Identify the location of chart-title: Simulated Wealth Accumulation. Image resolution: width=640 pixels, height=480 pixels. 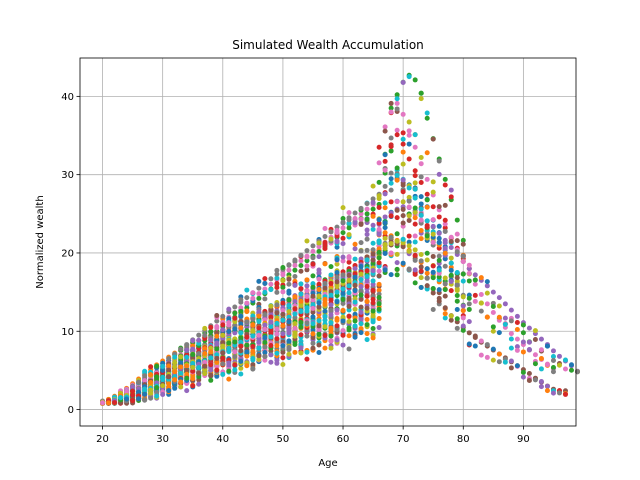
(328, 45).